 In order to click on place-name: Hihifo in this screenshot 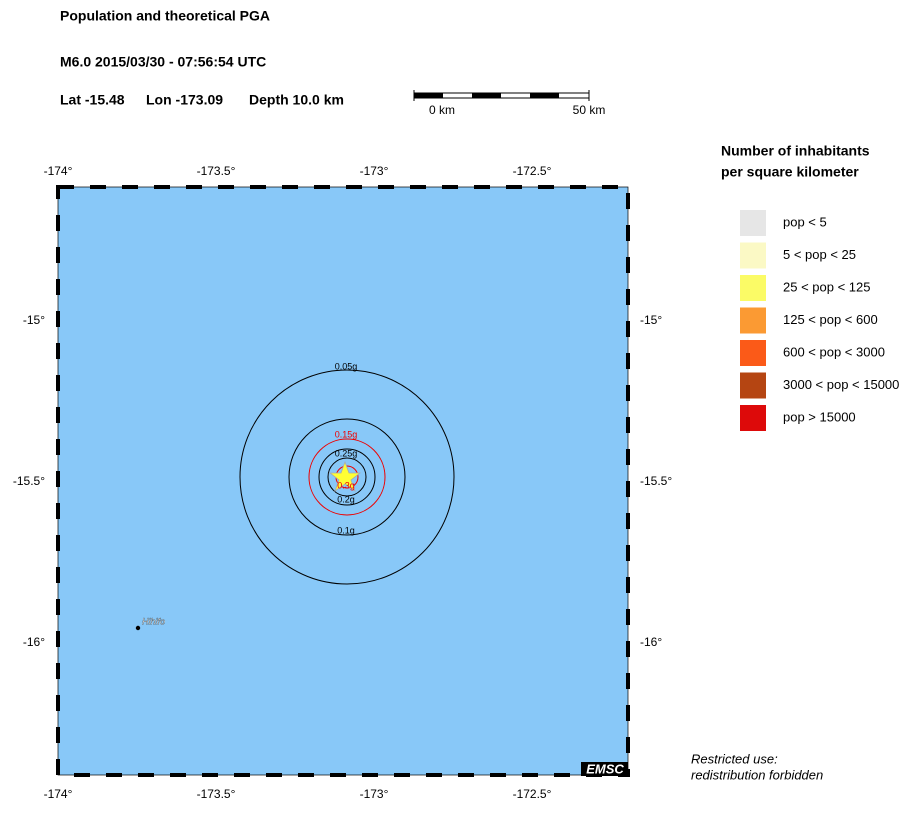, I will do `click(153, 621)`.